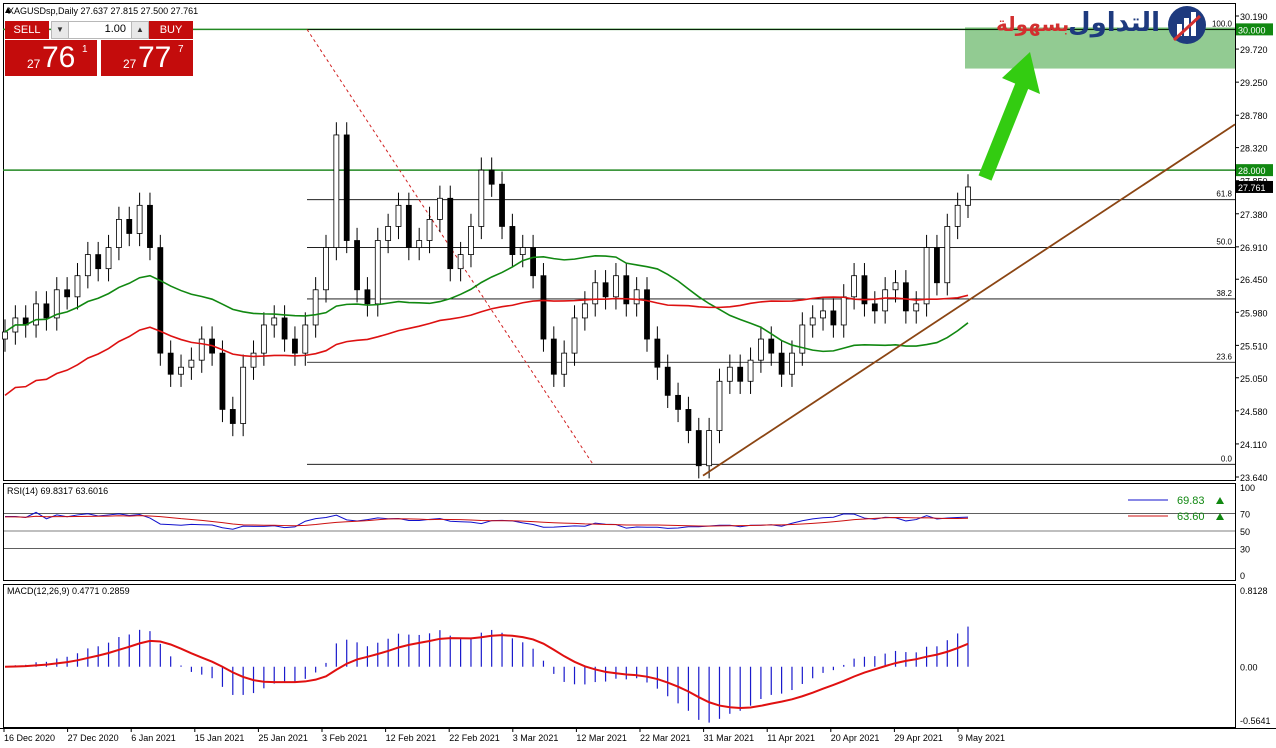  I want to click on moving-average-slow-line, so click(486, 345).